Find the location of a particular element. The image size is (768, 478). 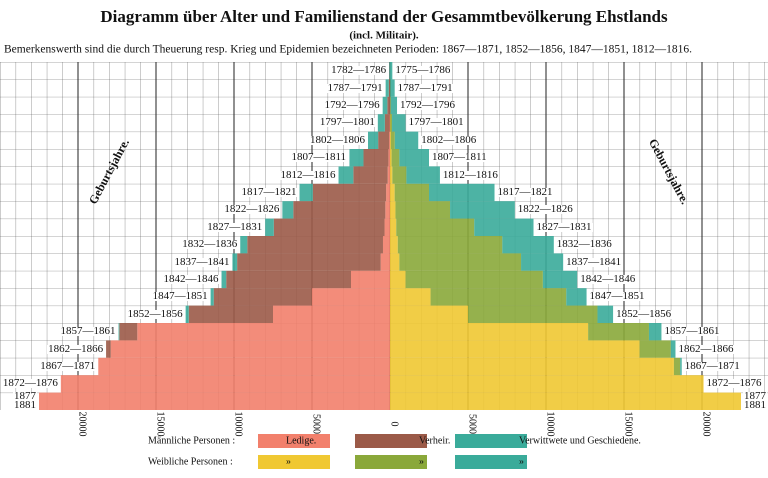

x-tick-label: 0 is located at coordinates (394, 424).